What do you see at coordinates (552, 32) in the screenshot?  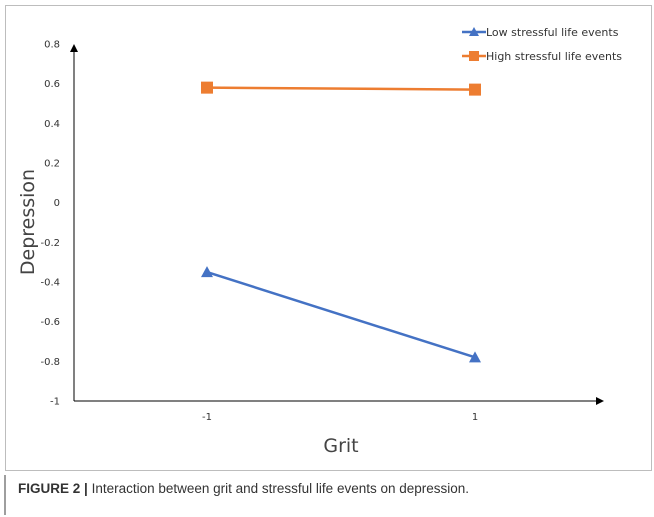 I see `legend-label: Low stressful life events` at bounding box center [552, 32].